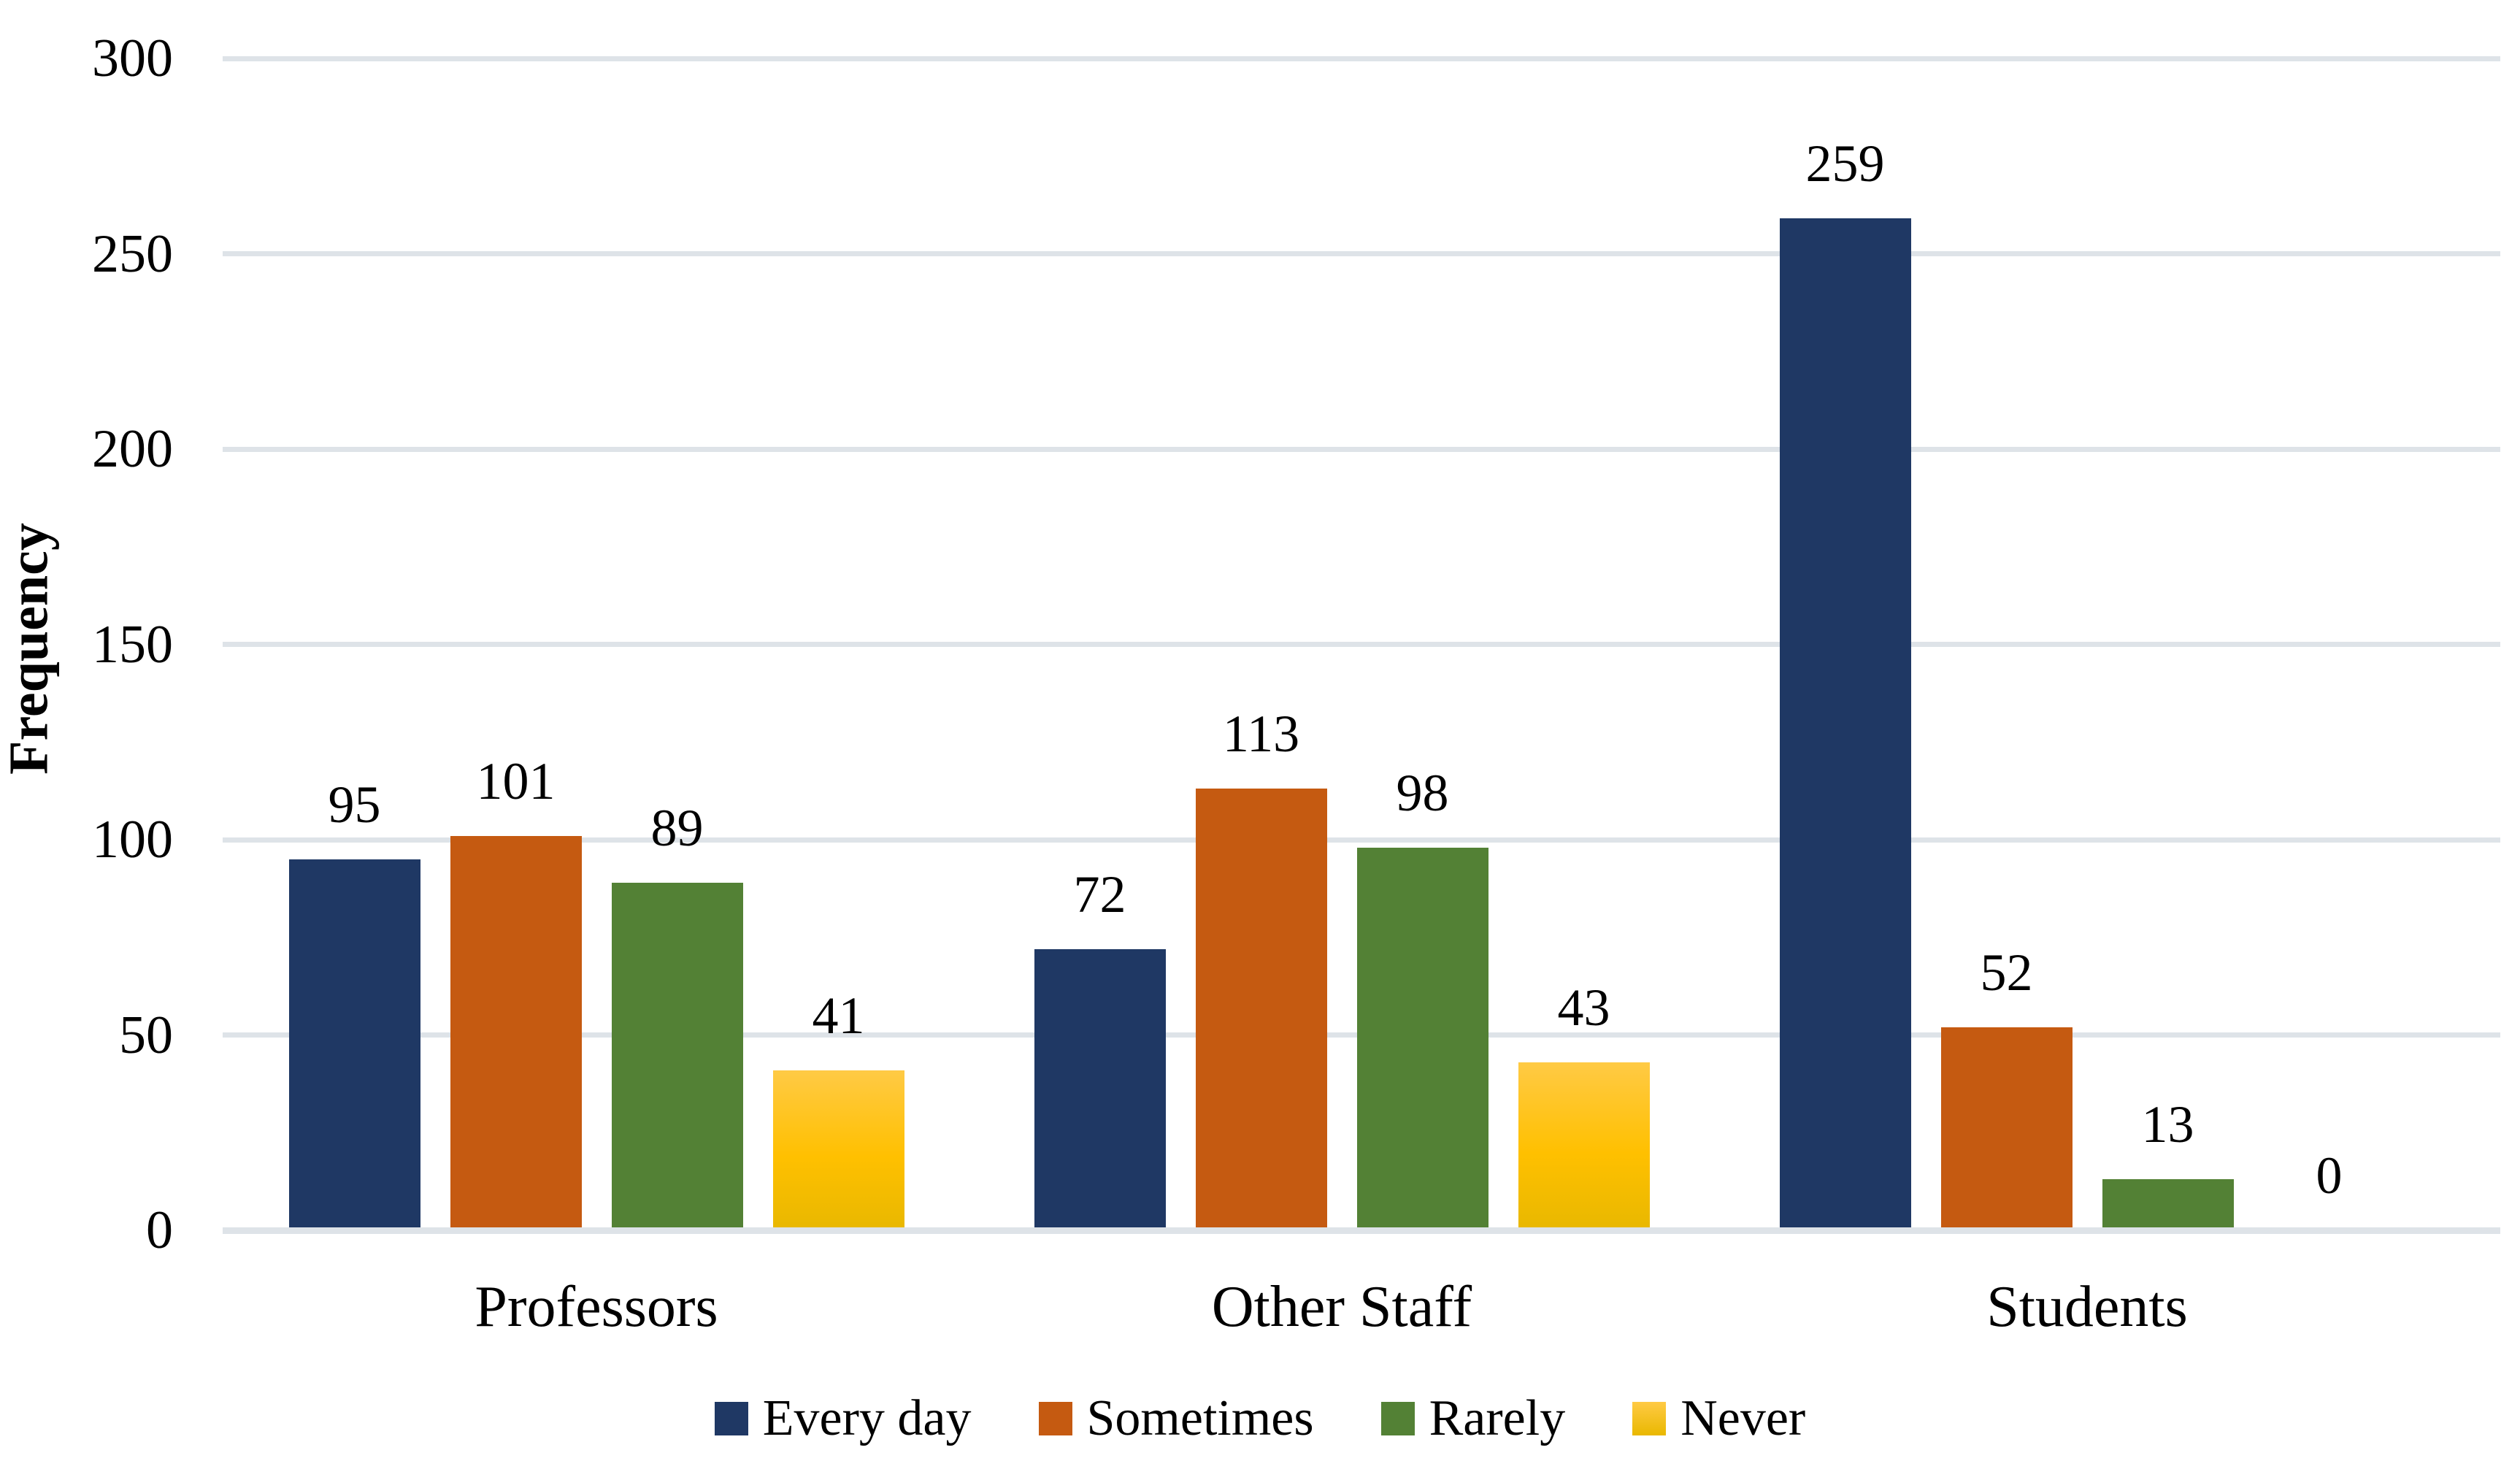  I want to click on y-tick-label: 250, so click(132, 253).